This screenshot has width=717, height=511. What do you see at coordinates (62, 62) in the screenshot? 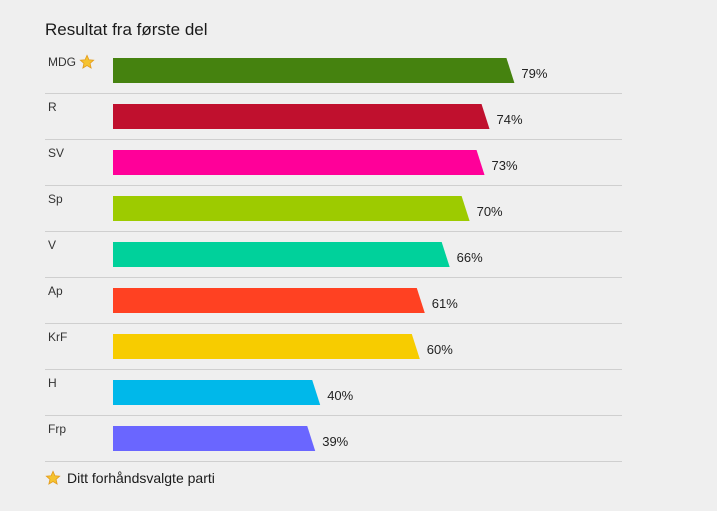
I see `party-name: MDG` at bounding box center [62, 62].